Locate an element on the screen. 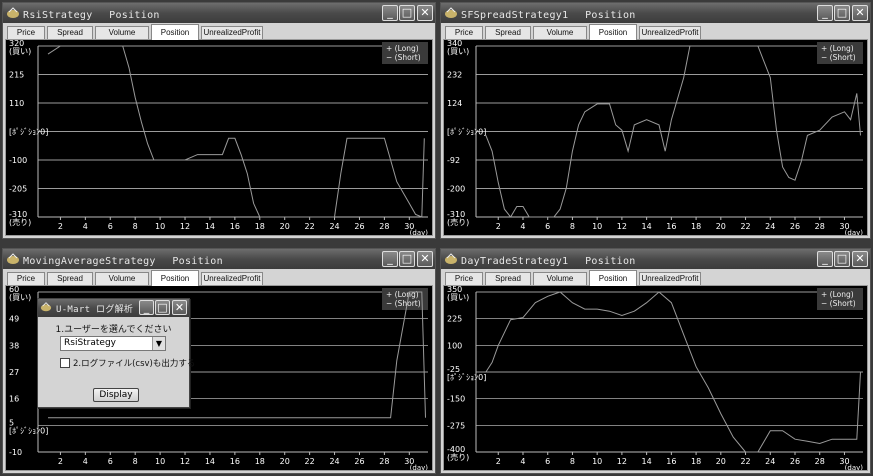 The height and width of the screenshot is (476, 873). title-bar: SFSpreadStrategy1 Position _ □ ✕ is located at coordinates (655, 13).